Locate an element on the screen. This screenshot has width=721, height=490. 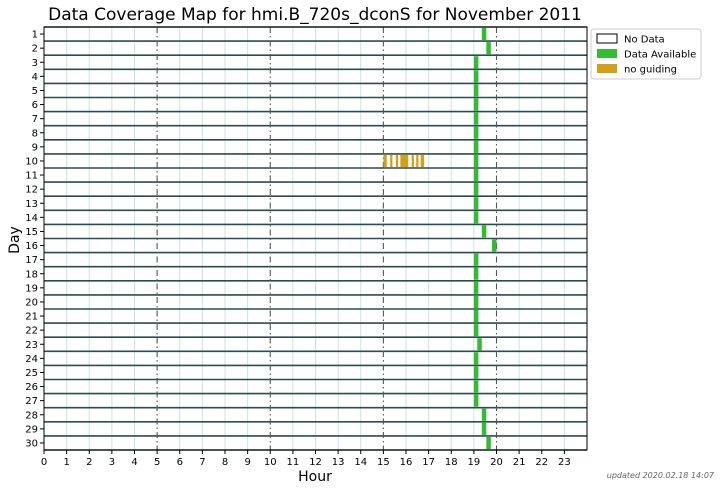
x-tick-label: 18 is located at coordinates (451, 462).